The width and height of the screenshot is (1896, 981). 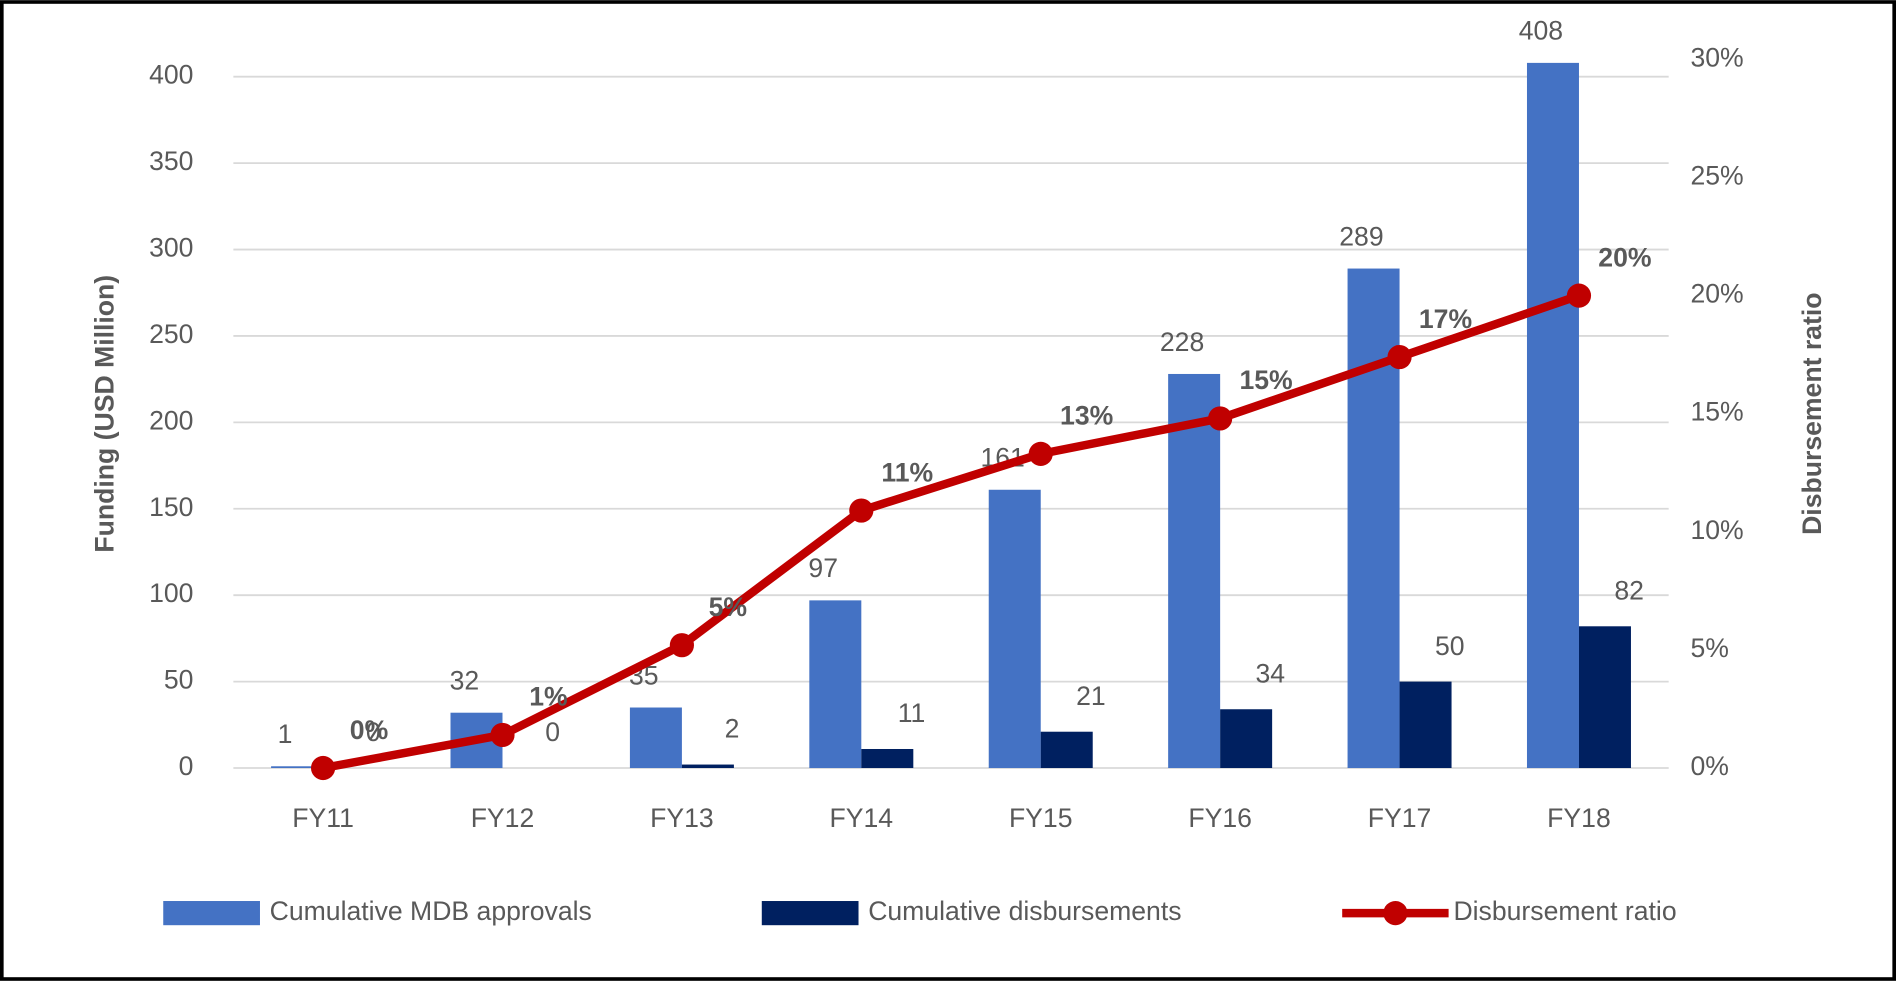 What do you see at coordinates (1041, 818) in the screenshot?
I see `x-tick-label: FY15` at bounding box center [1041, 818].